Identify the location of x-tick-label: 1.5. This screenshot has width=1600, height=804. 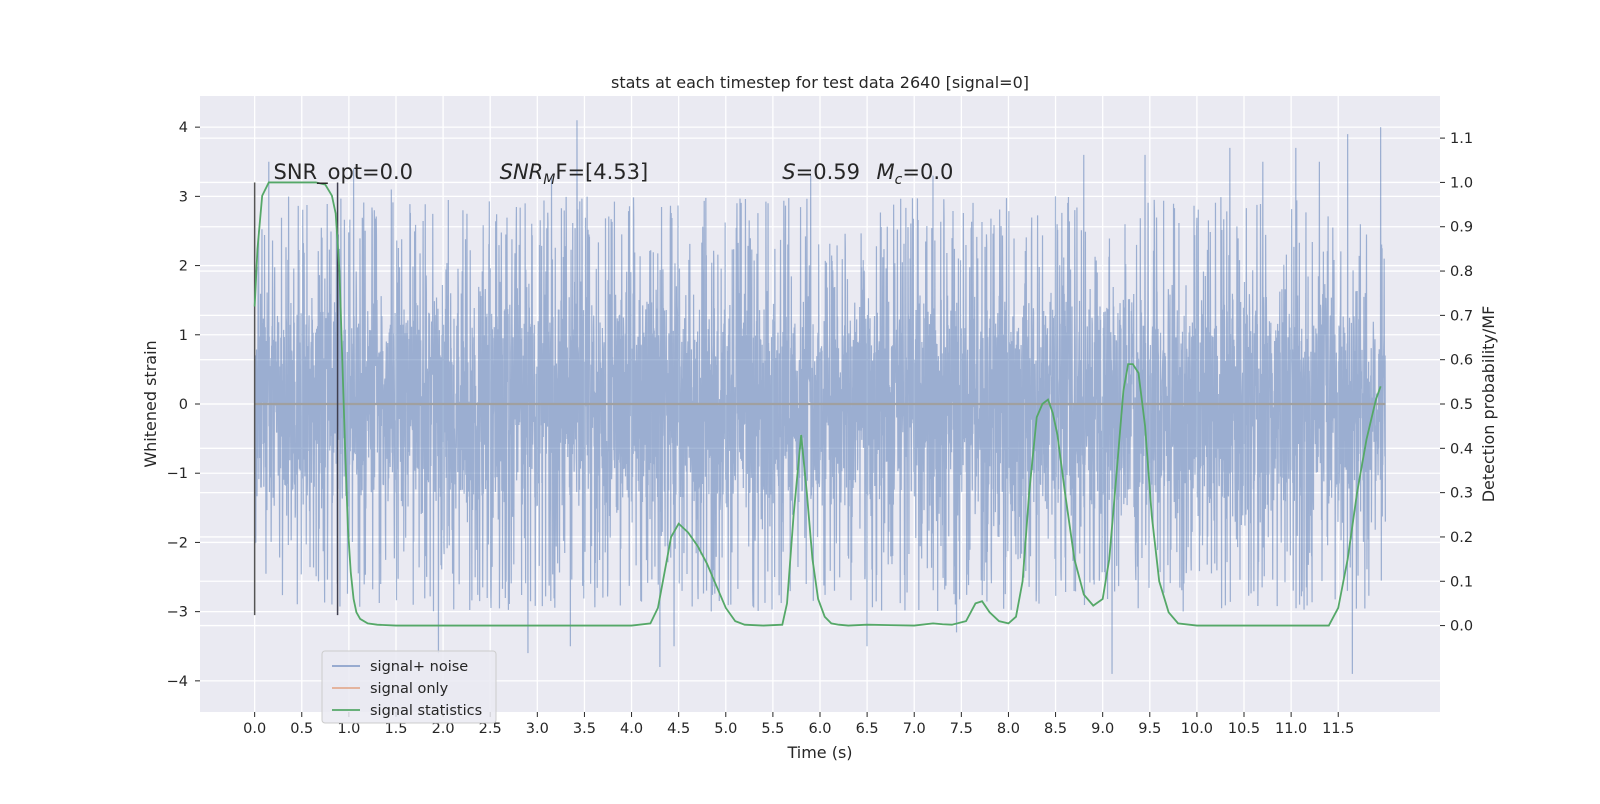
(395, 729).